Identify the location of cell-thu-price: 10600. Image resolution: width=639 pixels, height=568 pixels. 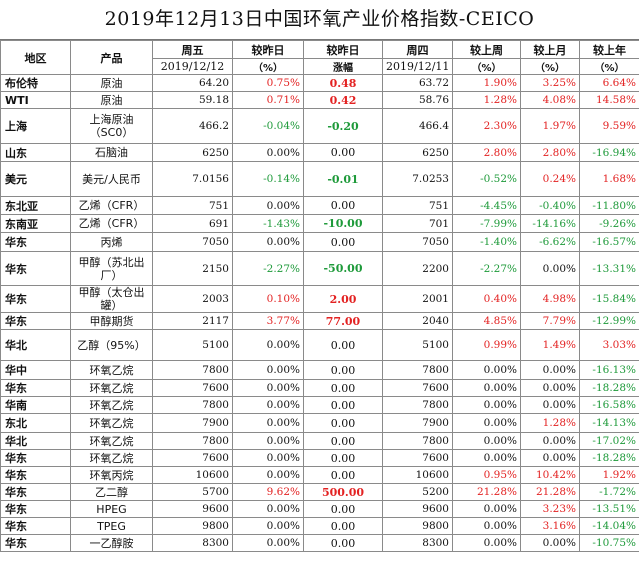
(417, 475).